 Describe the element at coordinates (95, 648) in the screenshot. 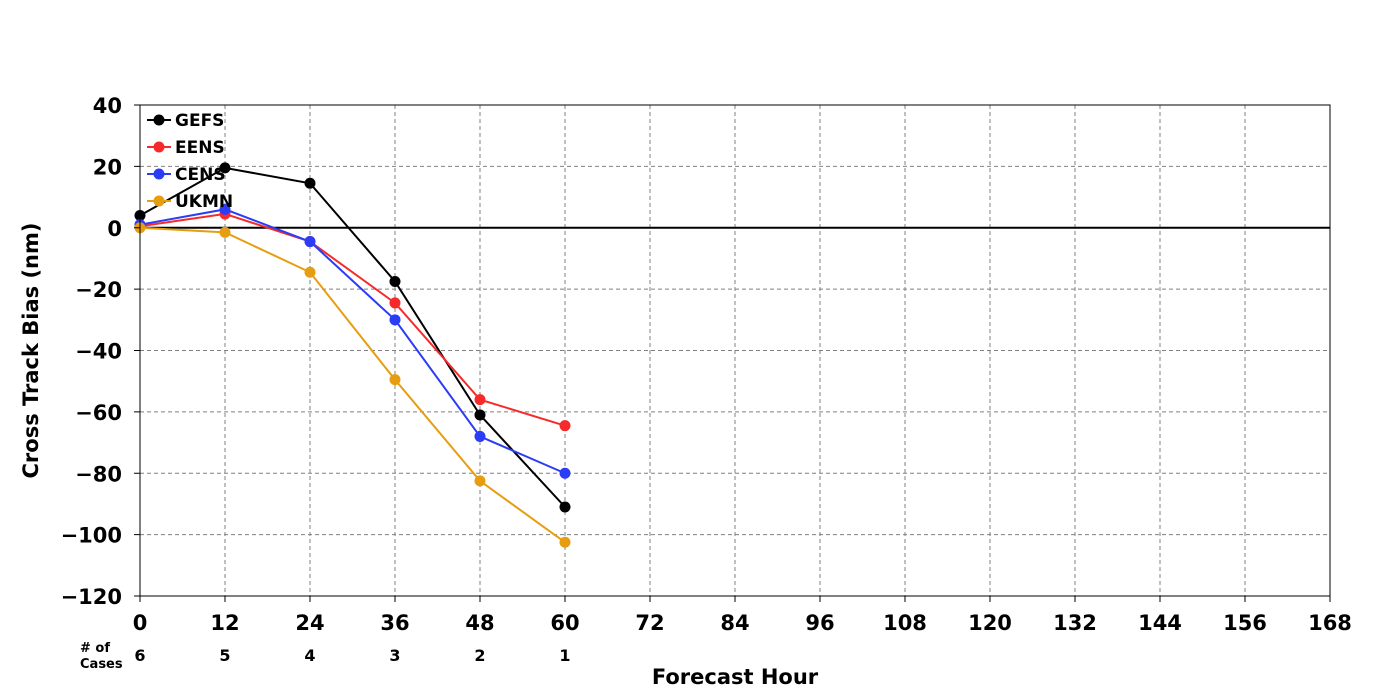

I see `cases-label-line1: # of` at that location.